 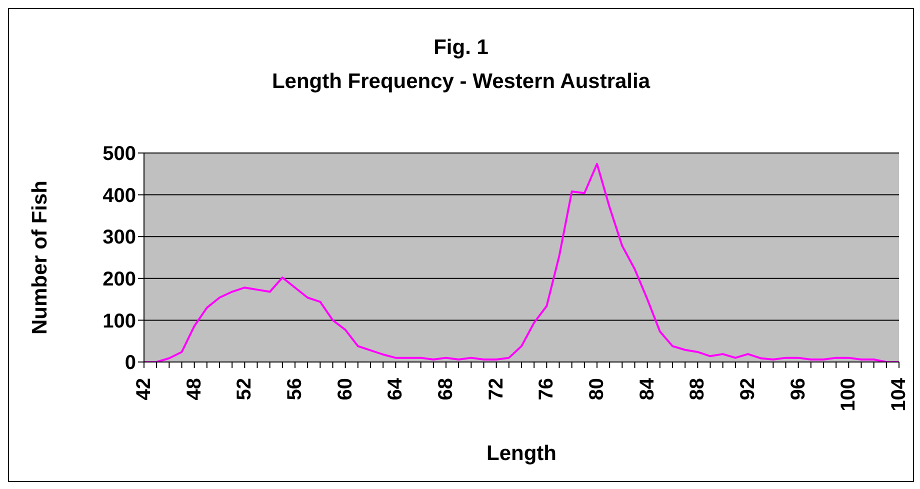 I want to click on x-tick-label: 84, so click(x=647, y=388).